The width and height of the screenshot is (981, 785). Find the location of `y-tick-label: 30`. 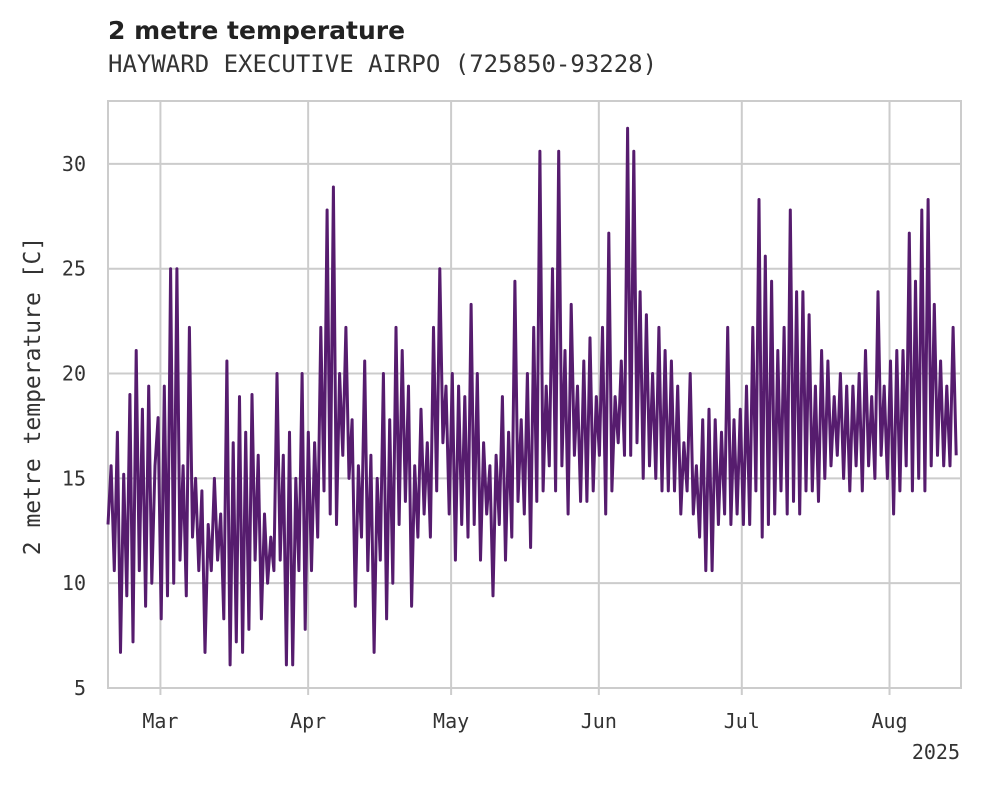

y-tick-label: 30 is located at coordinates (74, 164).